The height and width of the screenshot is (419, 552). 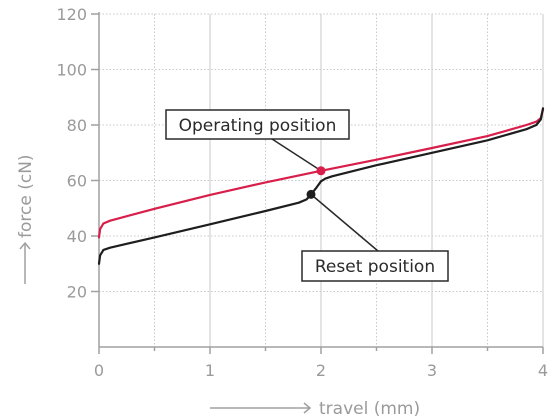 What do you see at coordinates (210, 370) in the screenshot?
I see `x-tick-label: 1` at bounding box center [210, 370].